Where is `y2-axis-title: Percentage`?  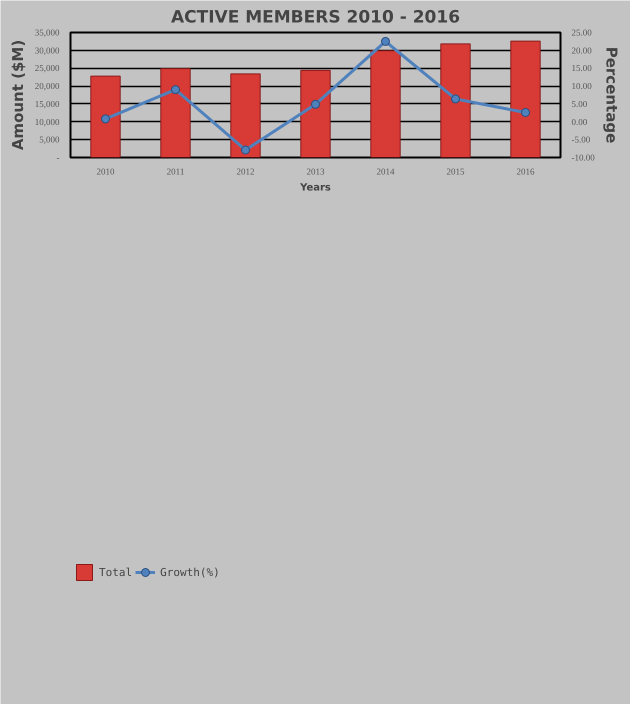 y2-axis-title: Percentage is located at coordinates (611, 95).